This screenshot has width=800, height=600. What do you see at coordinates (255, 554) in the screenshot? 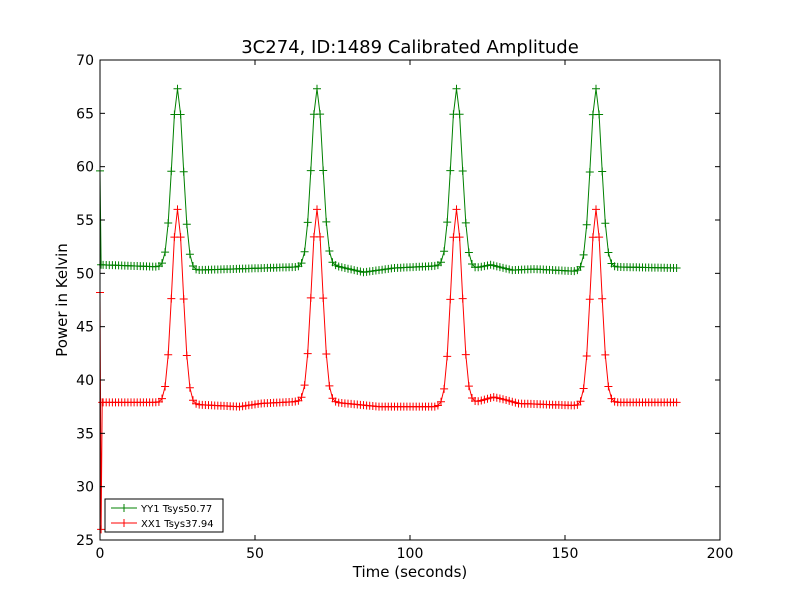
I see `x-tick-label: 50` at bounding box center [255, 554].